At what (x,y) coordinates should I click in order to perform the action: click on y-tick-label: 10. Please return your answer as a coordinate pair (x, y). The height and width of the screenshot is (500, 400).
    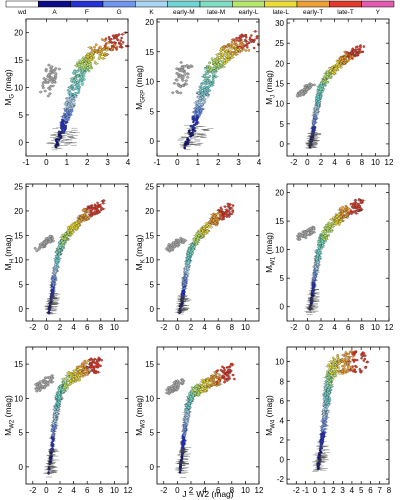
    Looking at the image, I should click on (149, 260).